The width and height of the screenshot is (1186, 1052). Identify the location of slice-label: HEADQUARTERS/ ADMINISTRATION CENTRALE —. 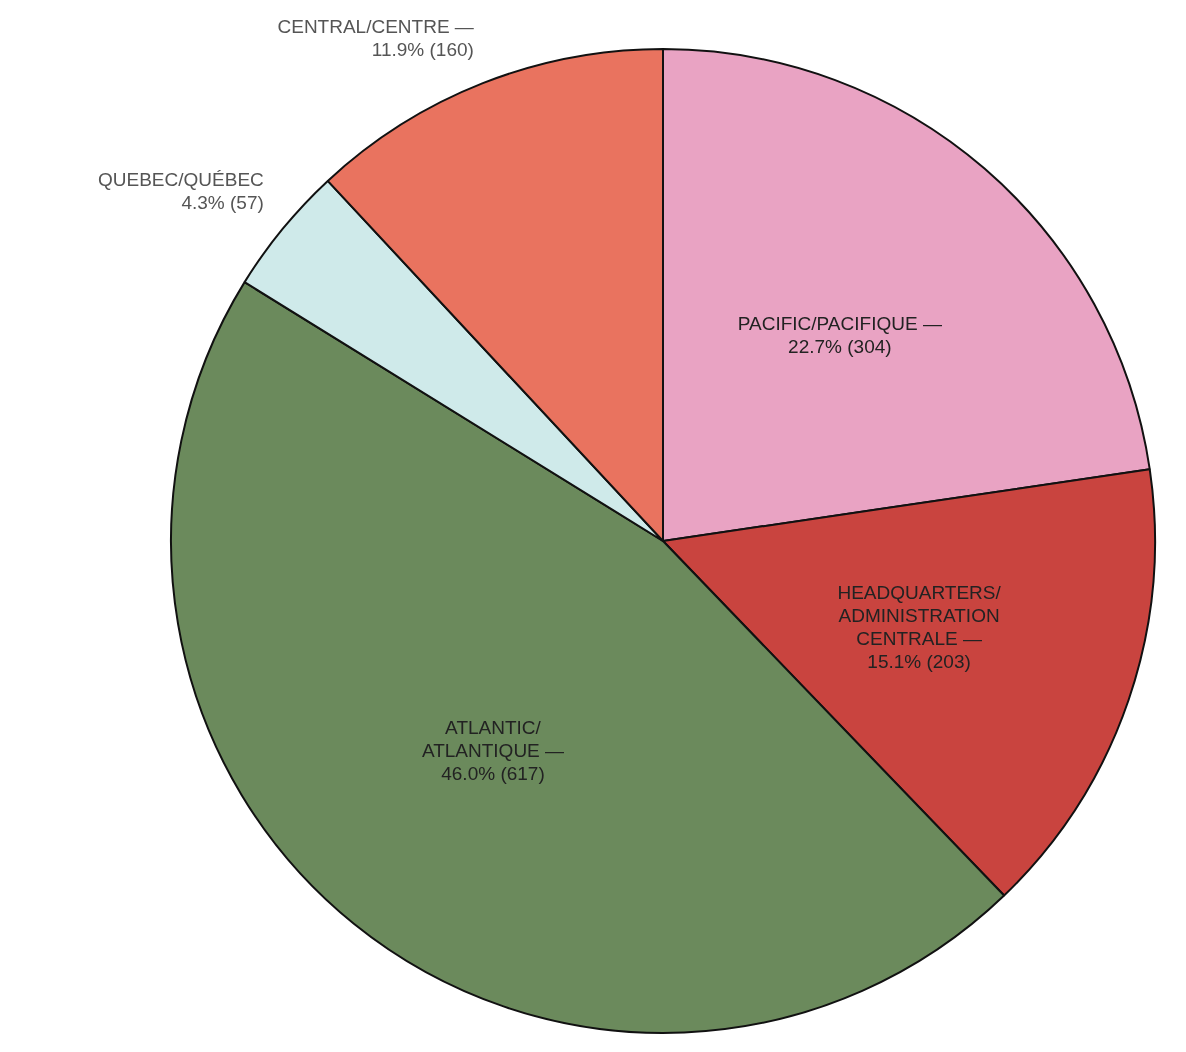
(919, 616).